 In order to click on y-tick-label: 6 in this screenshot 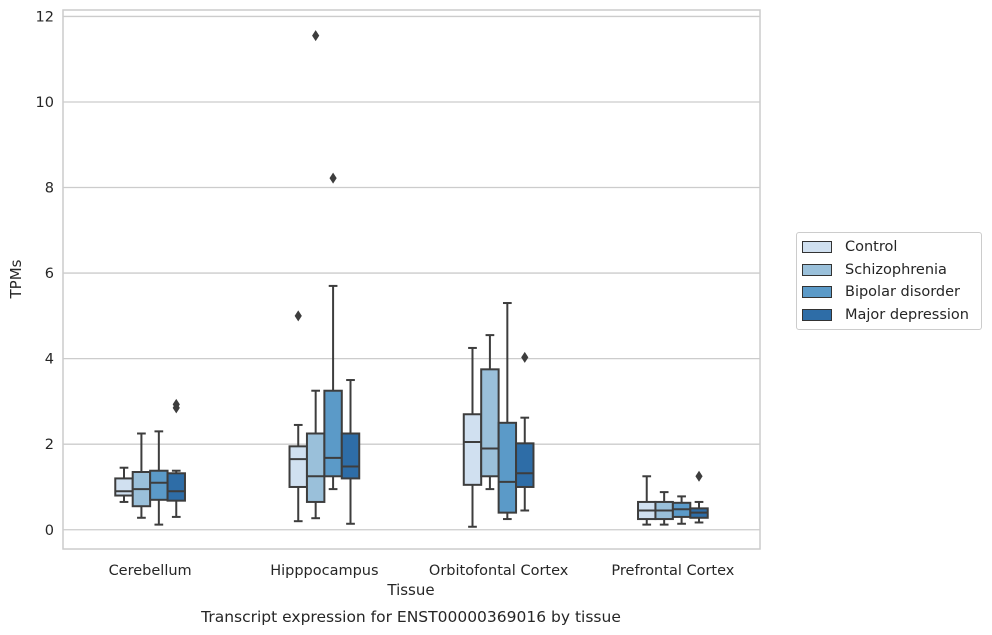, I will do `click(49, 274)`.